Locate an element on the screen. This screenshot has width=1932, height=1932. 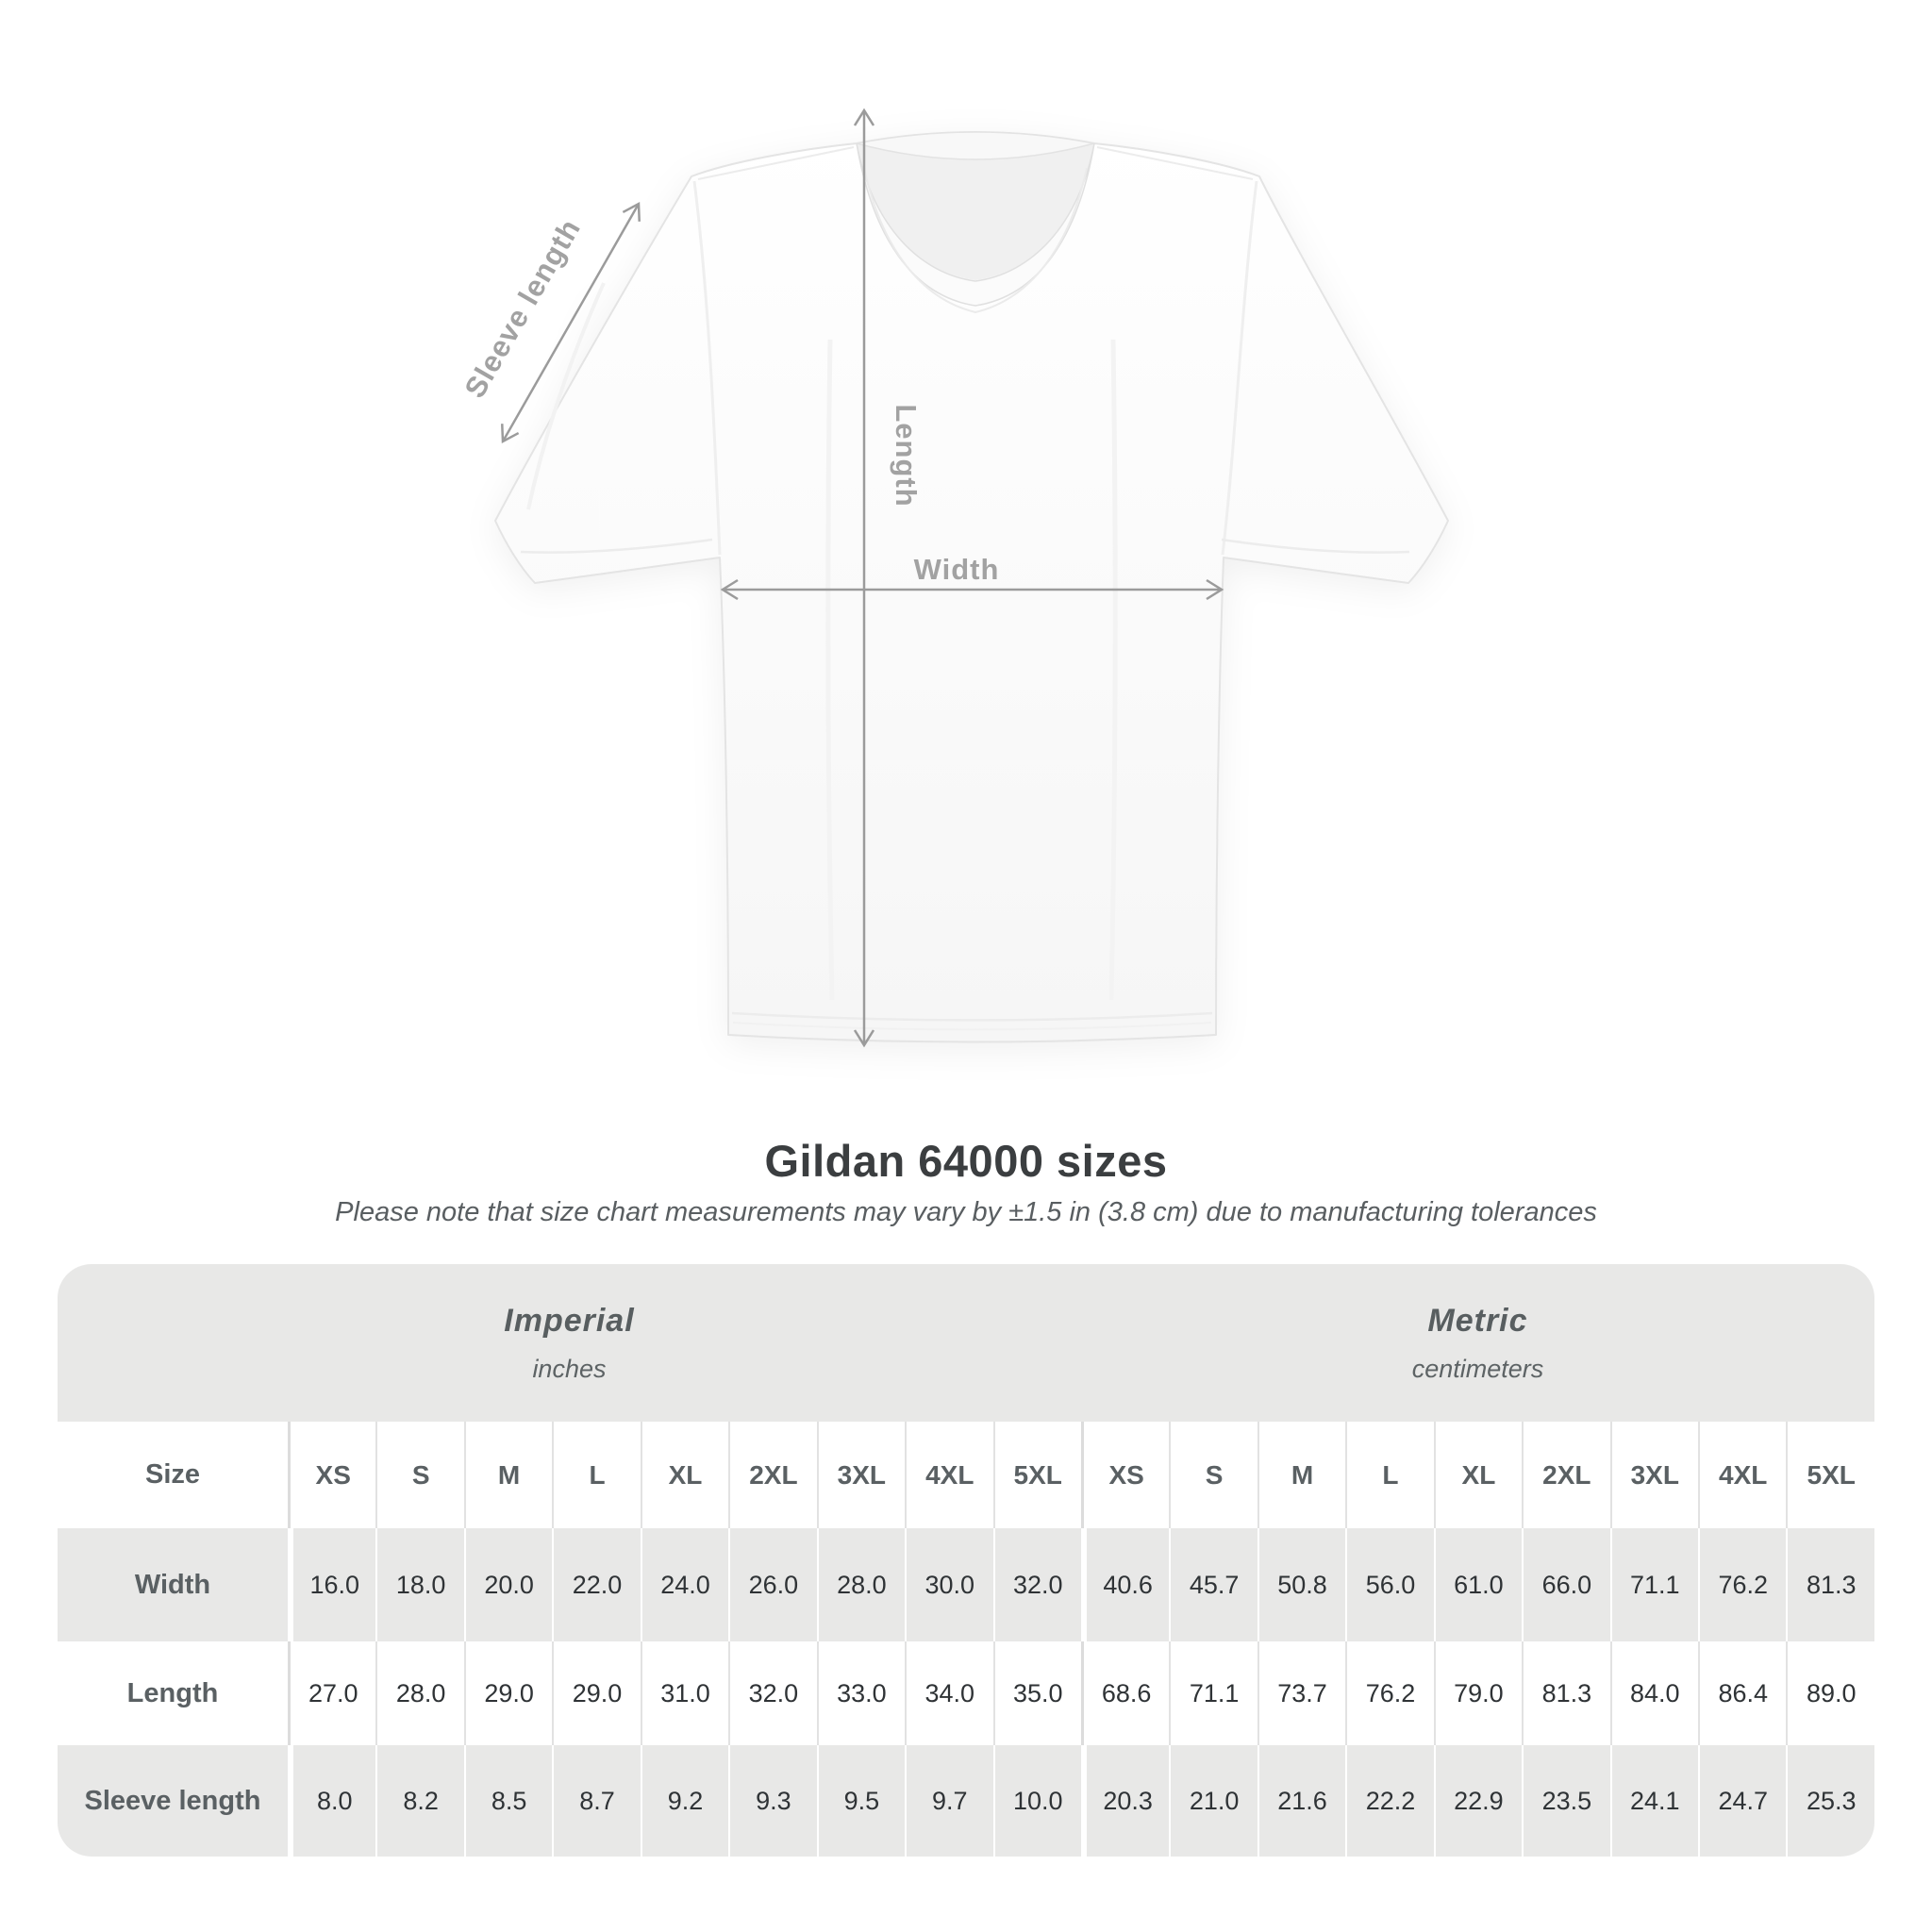
value-cell: 21.6 is located at coordinates (1302, 1801).